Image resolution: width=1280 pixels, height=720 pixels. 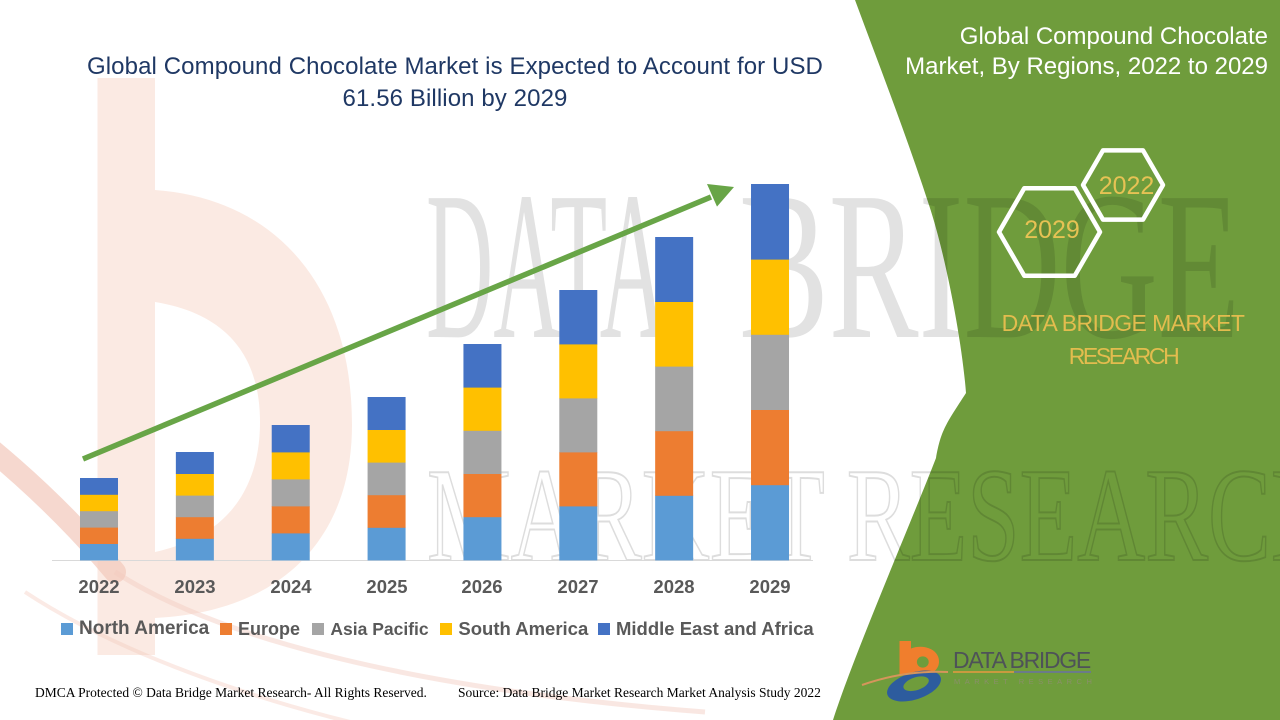 I want to click on svg-text: MARKET RESEARCH, so click(x=853, y=515).